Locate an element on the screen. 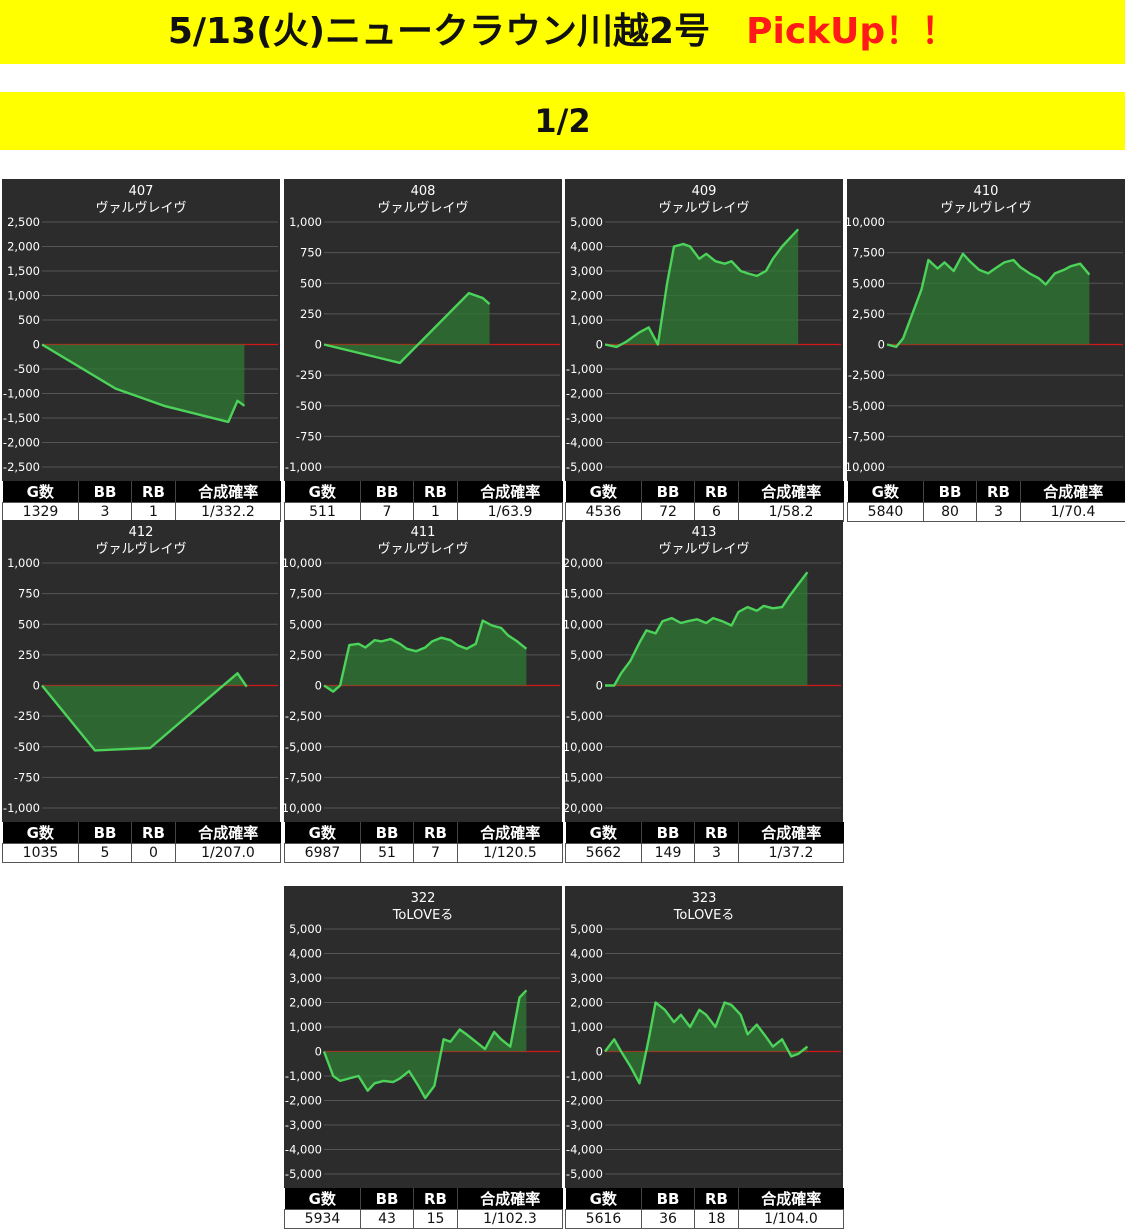 Image resolution: width=1125 pixels, height=1229 pixels. machine-number: 411 is located at coordinates (423, 532).